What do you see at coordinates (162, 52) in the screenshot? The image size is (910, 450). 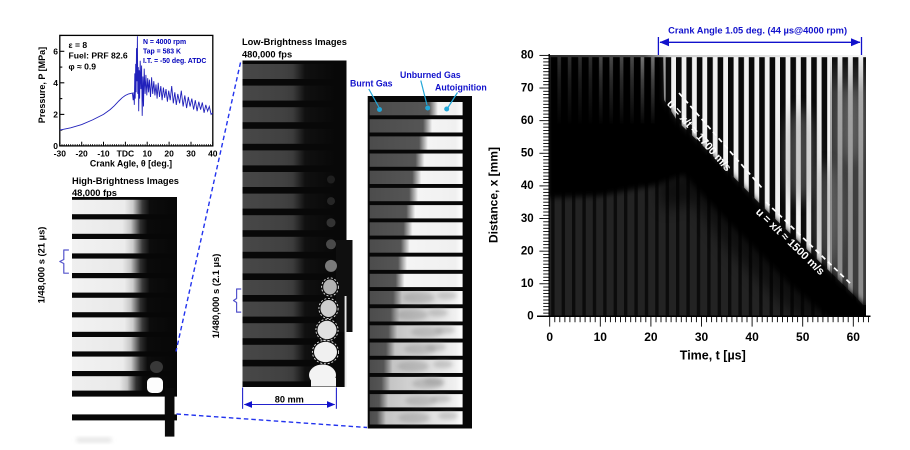 I see `svg-text: Tap = 583 K` at bounding box center [162, 52].